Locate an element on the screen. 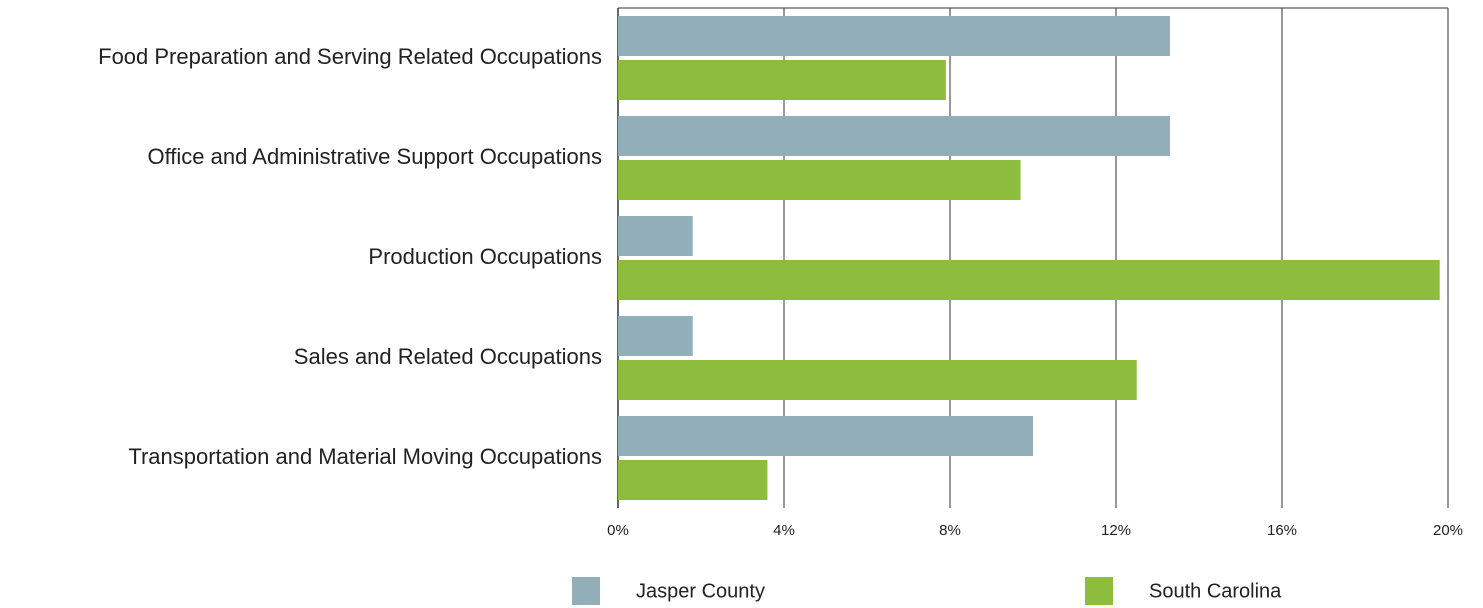 The image size is (1483, 608). x-tick-label: 16% is located at coordinates (1282, 530).